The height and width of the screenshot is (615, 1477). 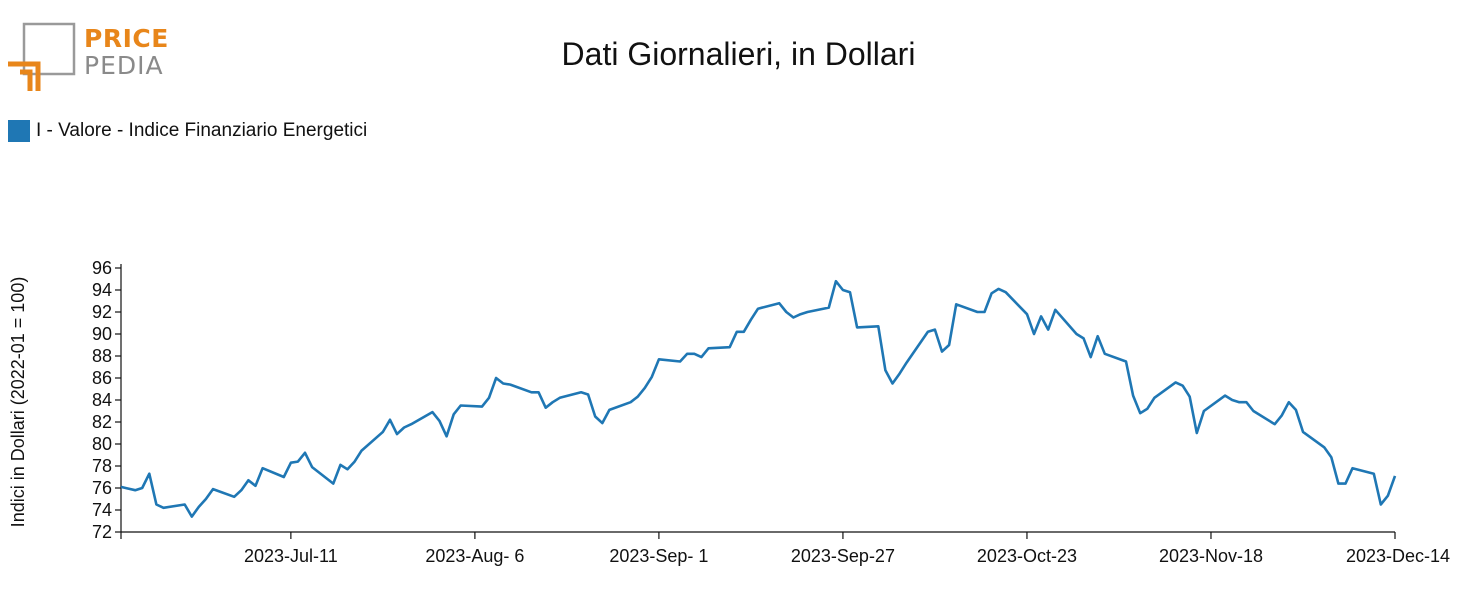 What do you see at coordinates (102, 356) in the screenshot?
I see `y-tick-label: 88` at bounding box center [102, 356].